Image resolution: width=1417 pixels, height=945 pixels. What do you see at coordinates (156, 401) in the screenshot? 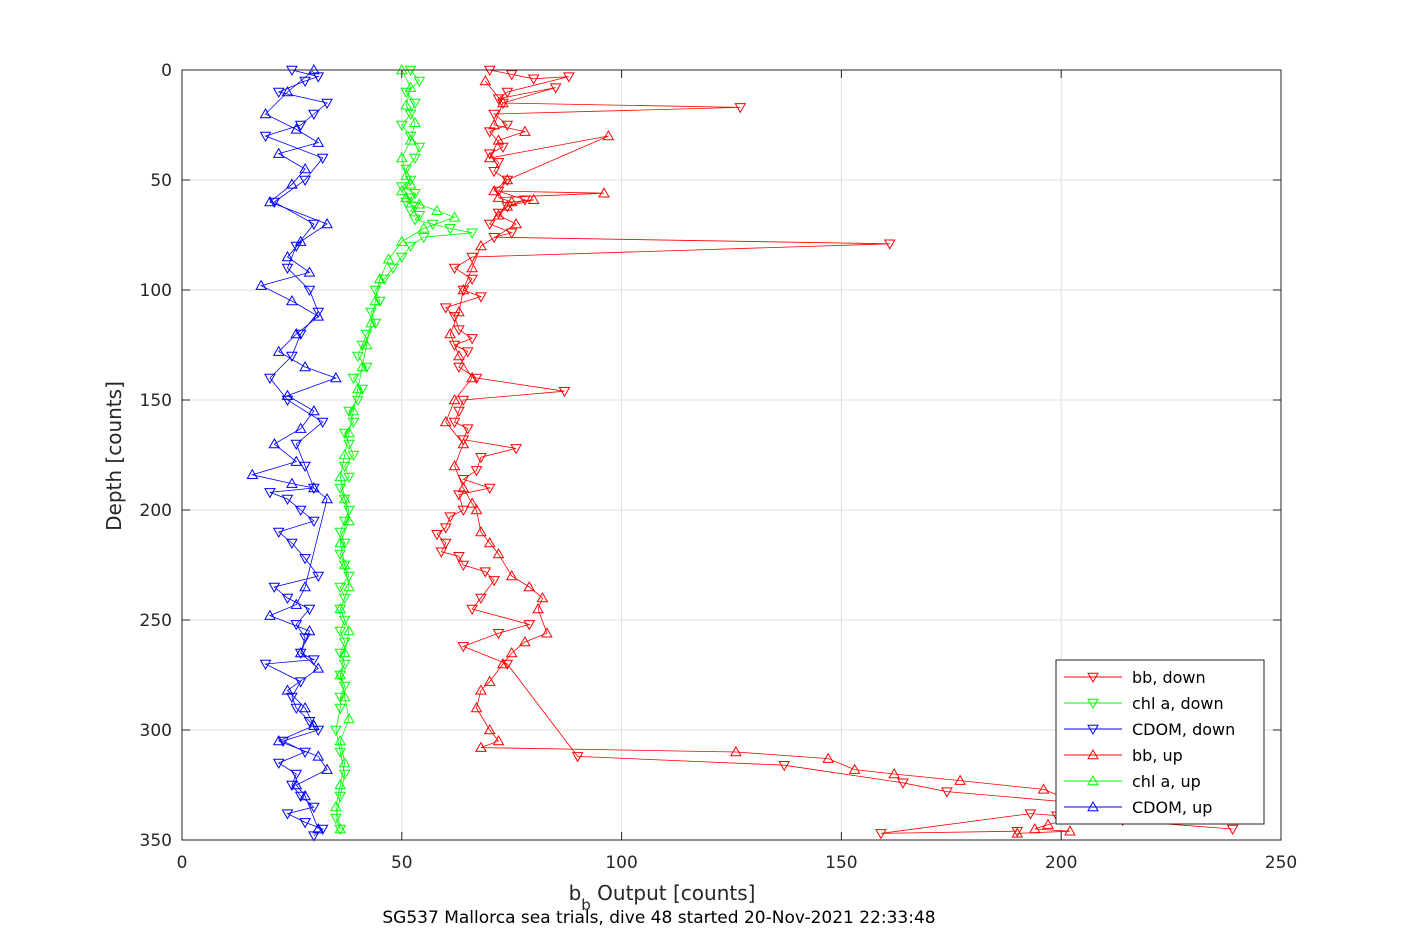
I see `y-tick-label: 150` at bounding box center [156, 401].